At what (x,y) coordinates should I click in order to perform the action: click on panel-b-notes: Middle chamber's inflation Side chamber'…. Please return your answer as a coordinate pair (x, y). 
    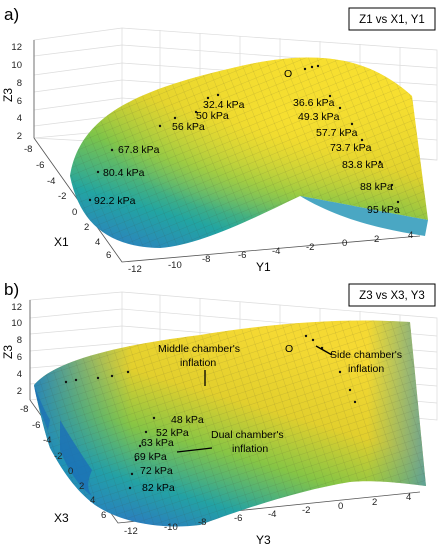
    Looking at the image, I should click on (280, 399).